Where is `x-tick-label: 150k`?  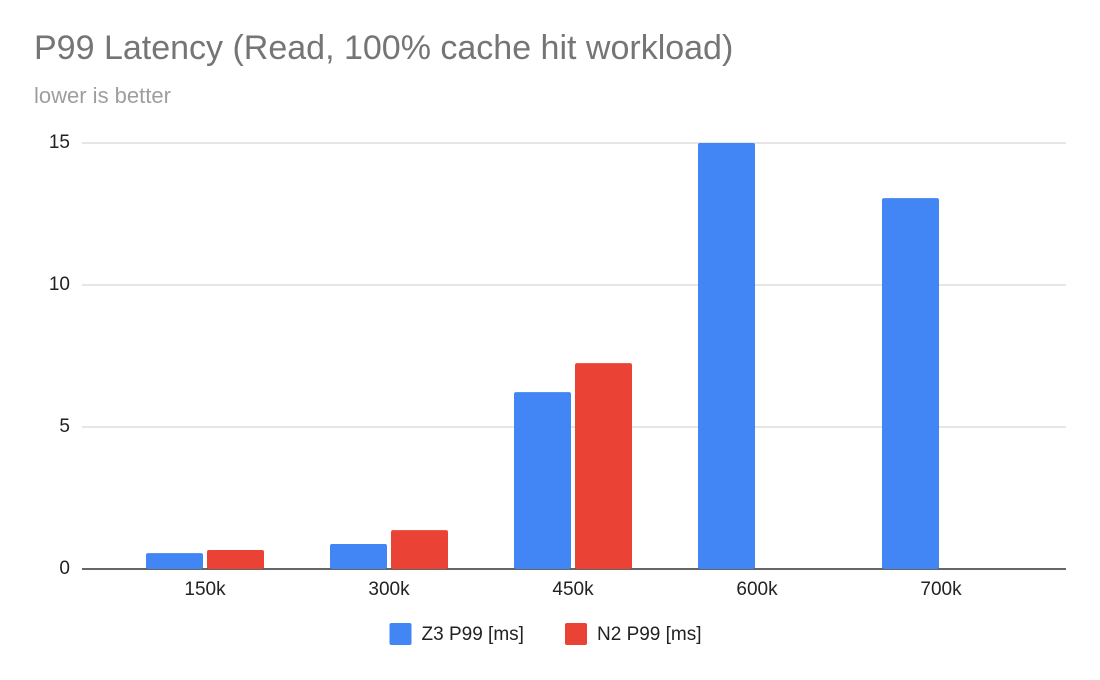 x-tick-label: 150k is located at coordinates (205, 589).